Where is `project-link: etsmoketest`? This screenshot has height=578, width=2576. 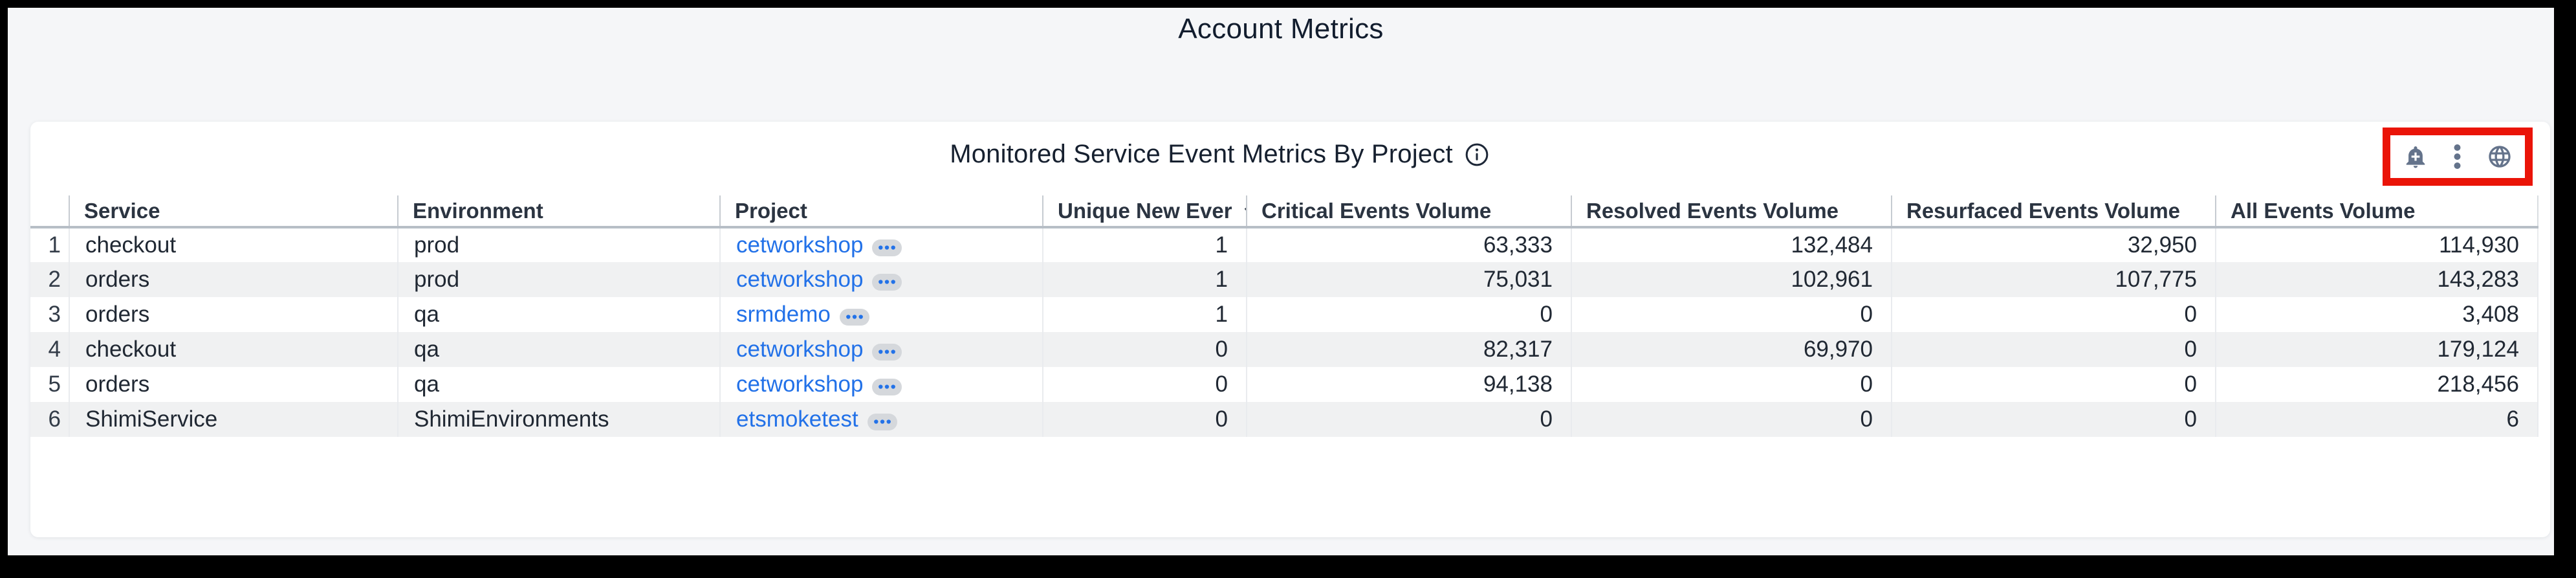
project-link: etsmoketest is located at coordinates (797, 419).